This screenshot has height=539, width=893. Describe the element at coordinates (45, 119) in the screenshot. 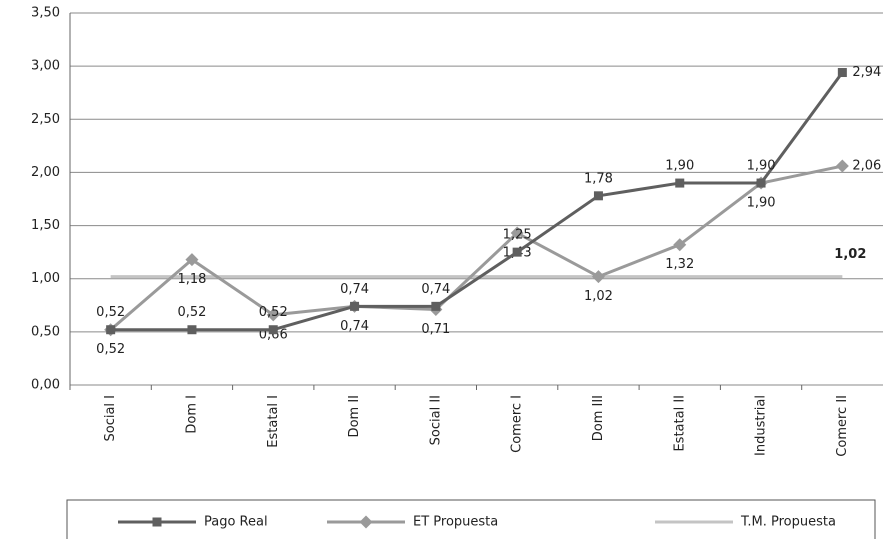

I see `y-tick-label: 2,50` at that location.